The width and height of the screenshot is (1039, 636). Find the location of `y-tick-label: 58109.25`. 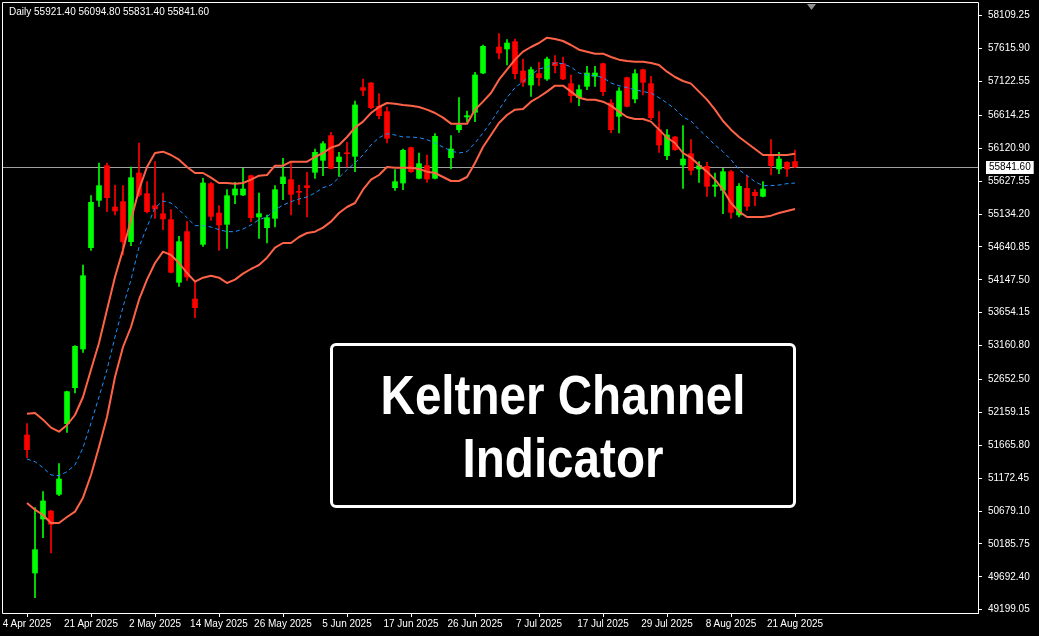

y-tick-label: 58109.25 is located at coordinates (1009, 15).